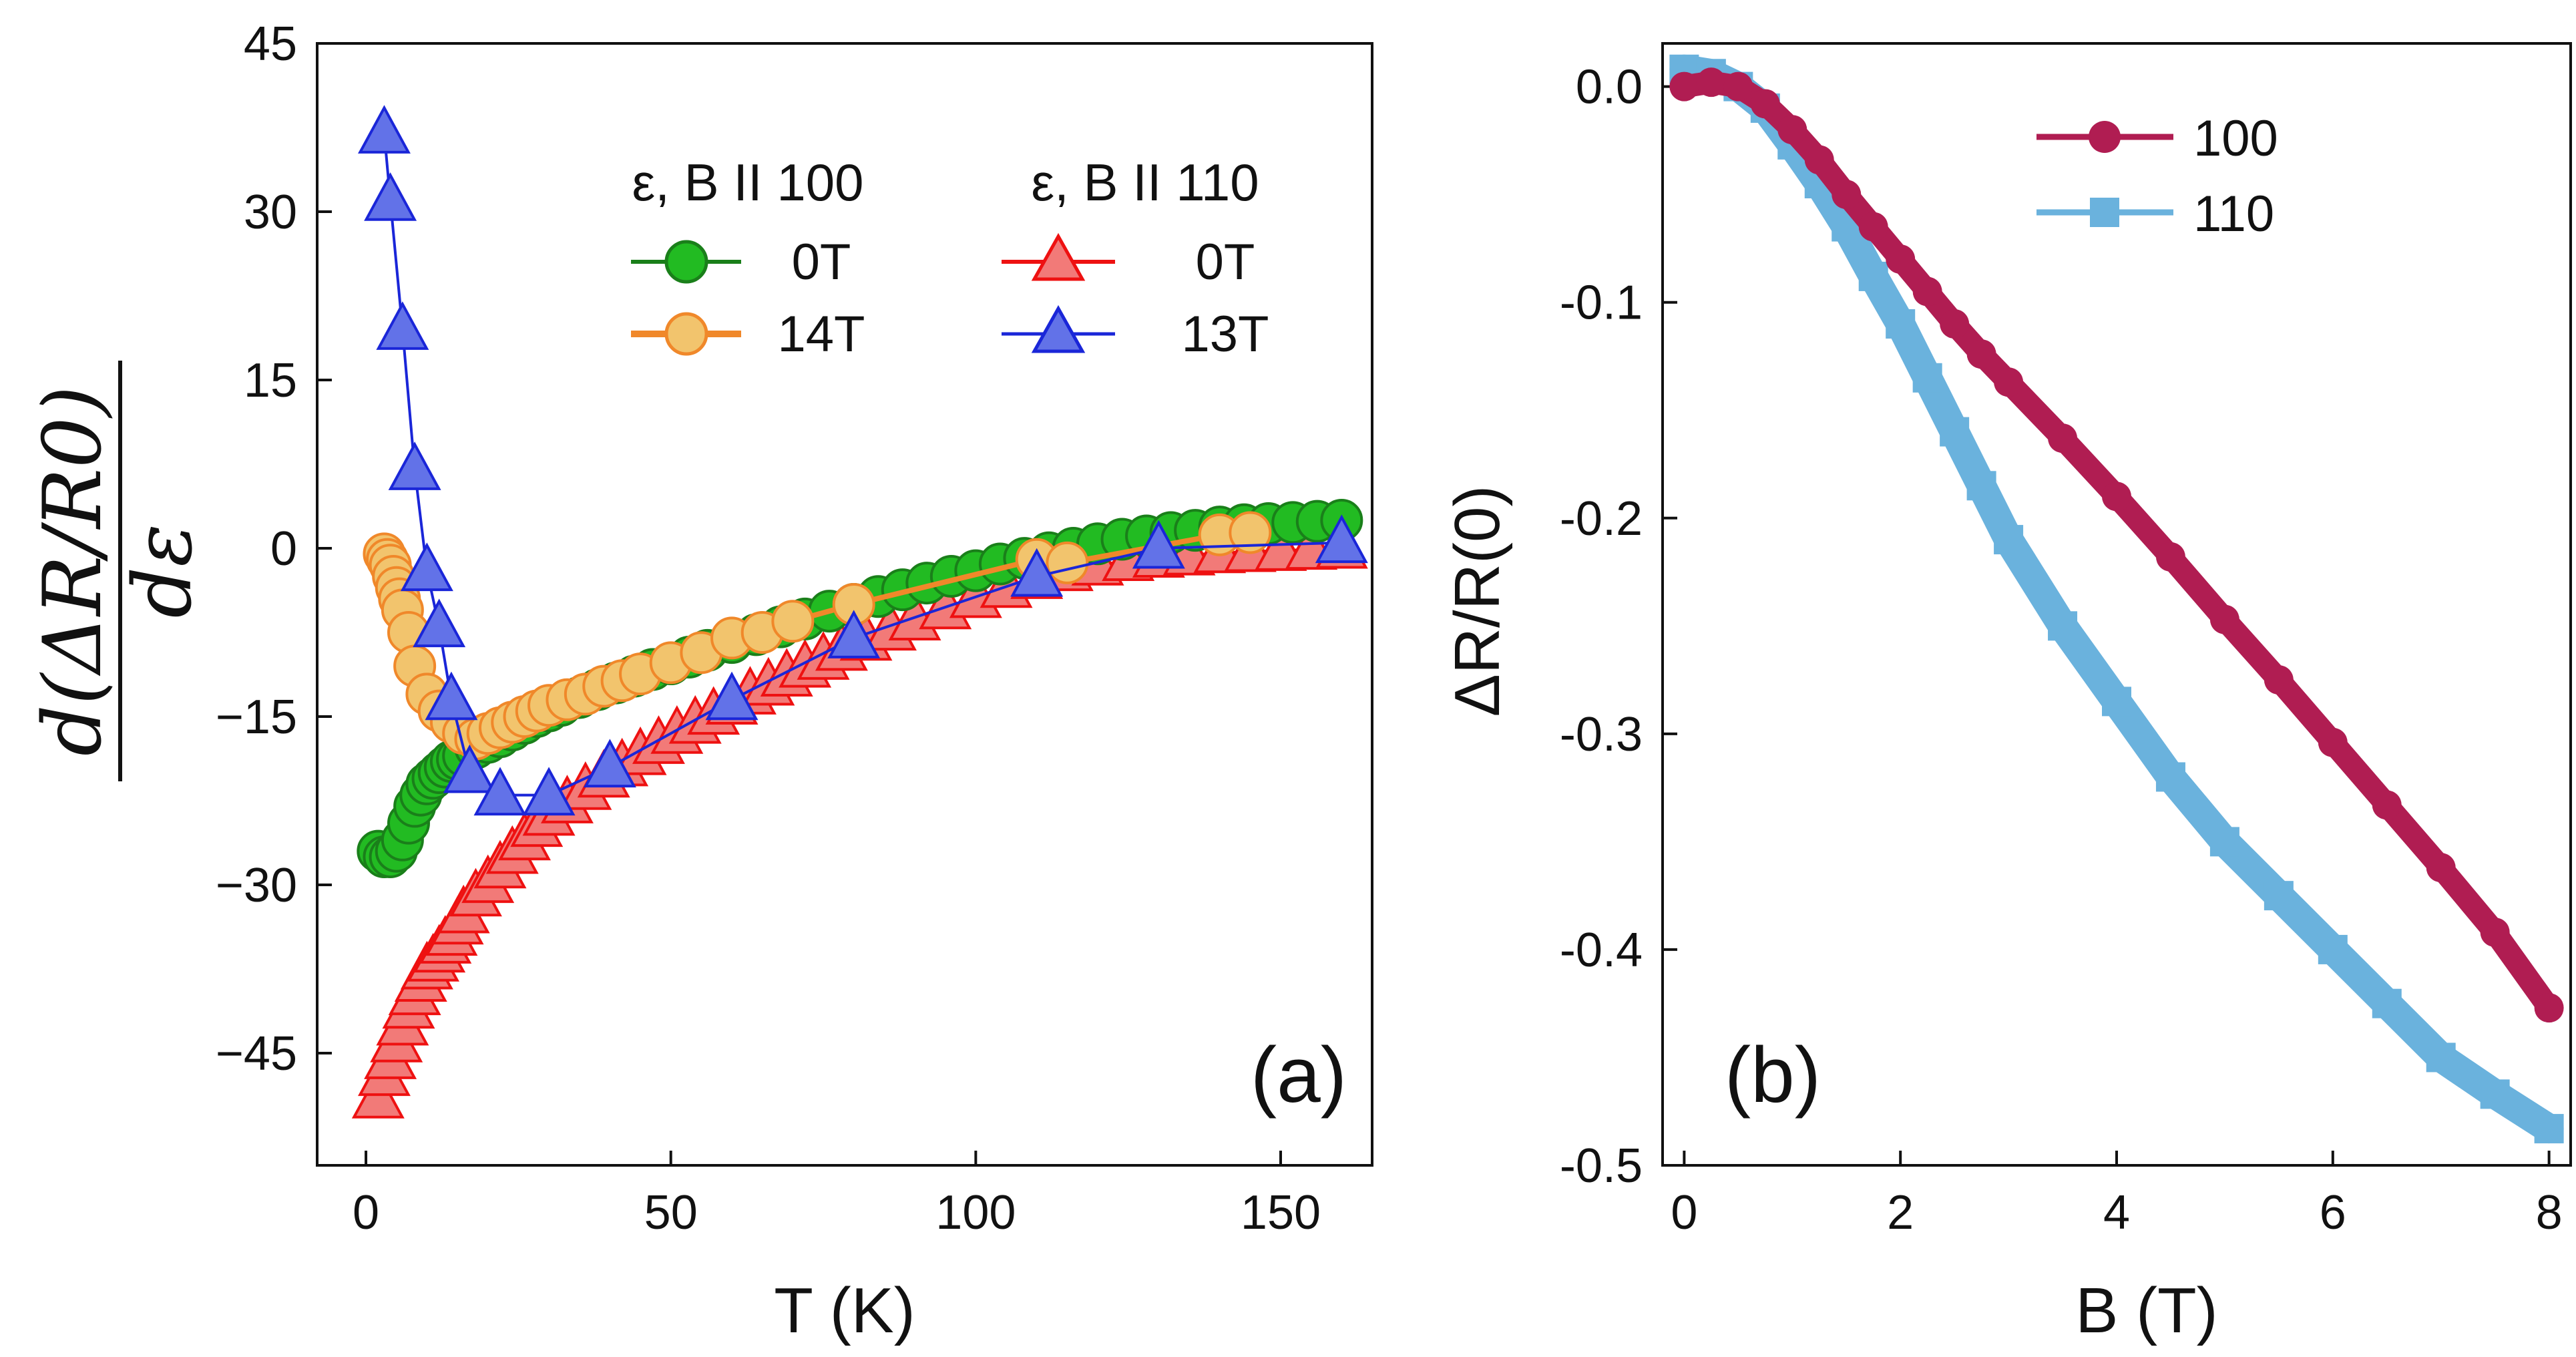 Image resolution: width=2576 pixels, height=1357 pixels. What do you see at coordinates (2333, 1212) in the screenshot?
I see `panel-b-xtick-label: 6` at bounding box center [2333, 1212].